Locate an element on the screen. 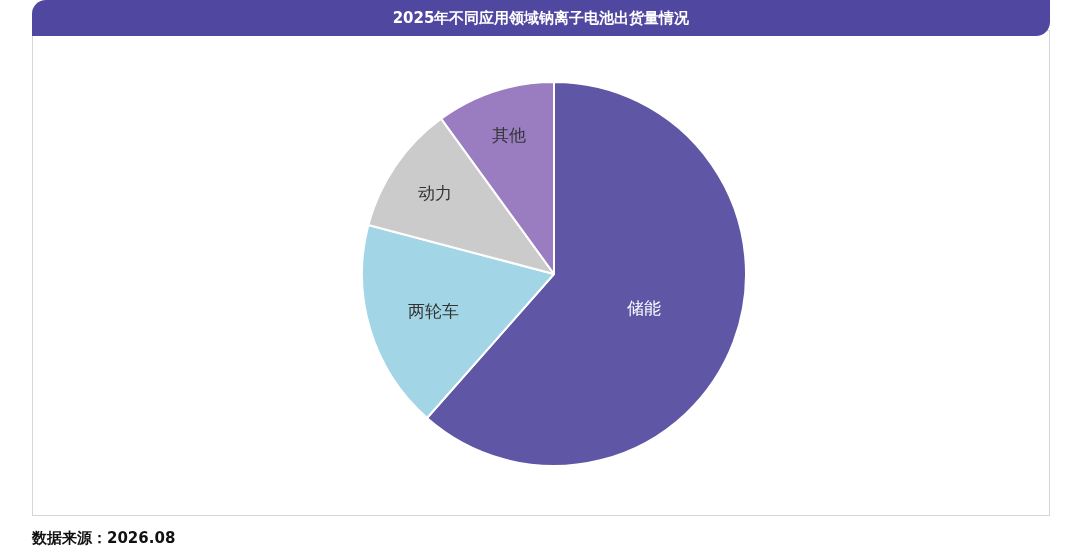  slice-label: 储能 is located at coordinates (643, 307).